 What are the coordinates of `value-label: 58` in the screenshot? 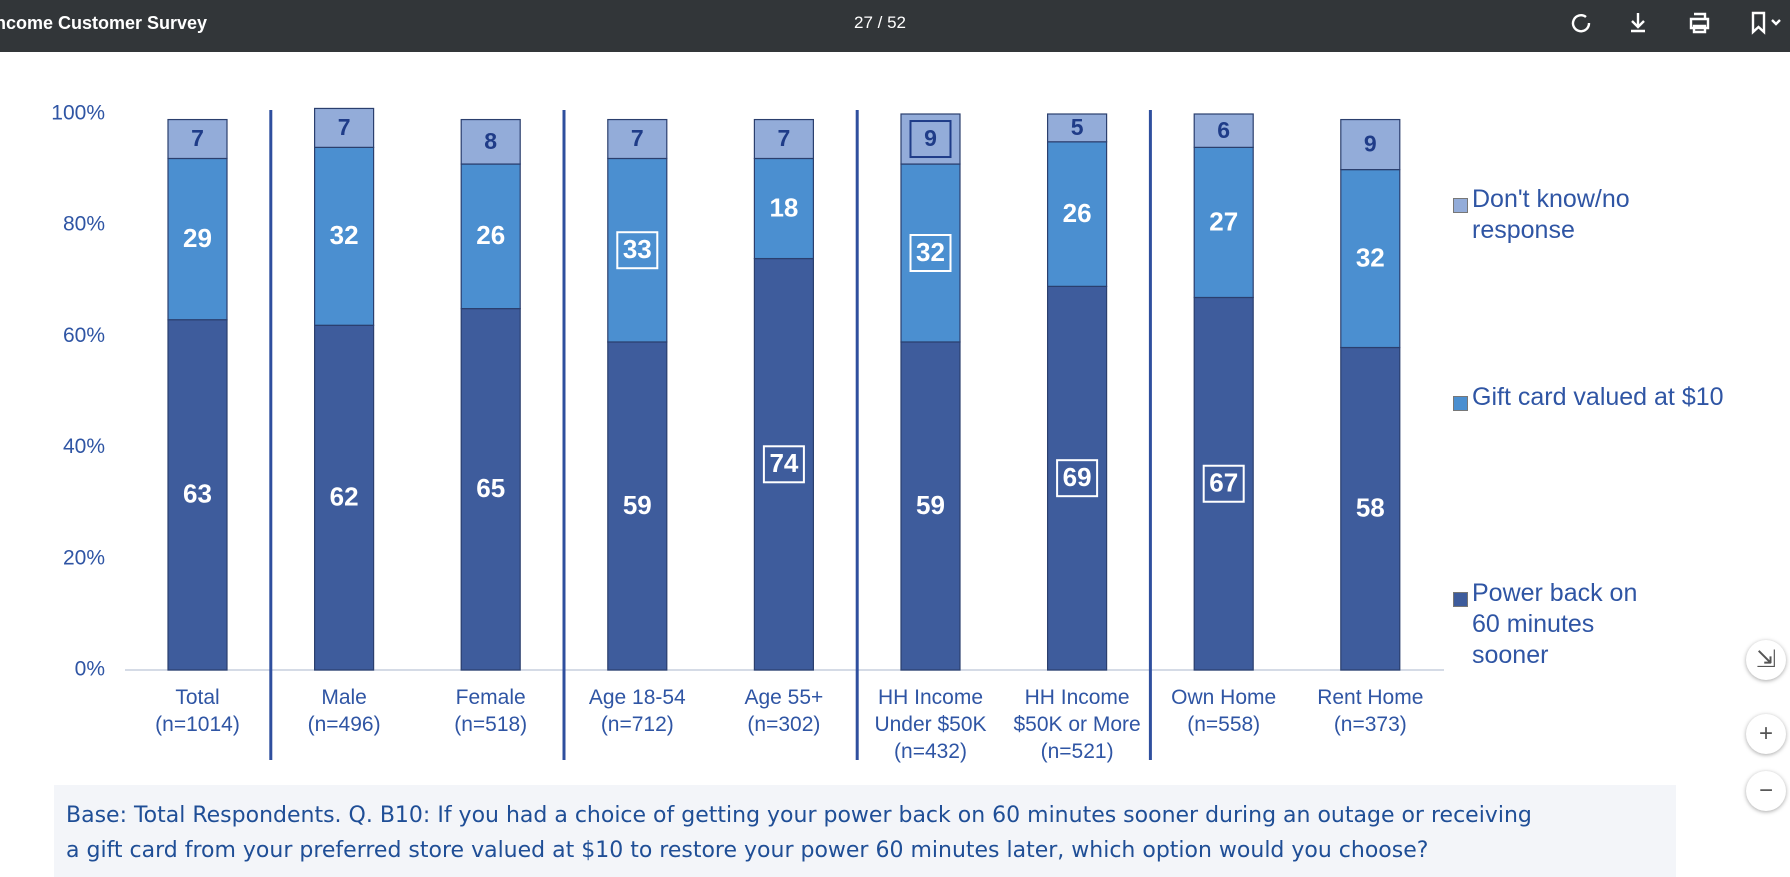 It's located at (1370, 508).